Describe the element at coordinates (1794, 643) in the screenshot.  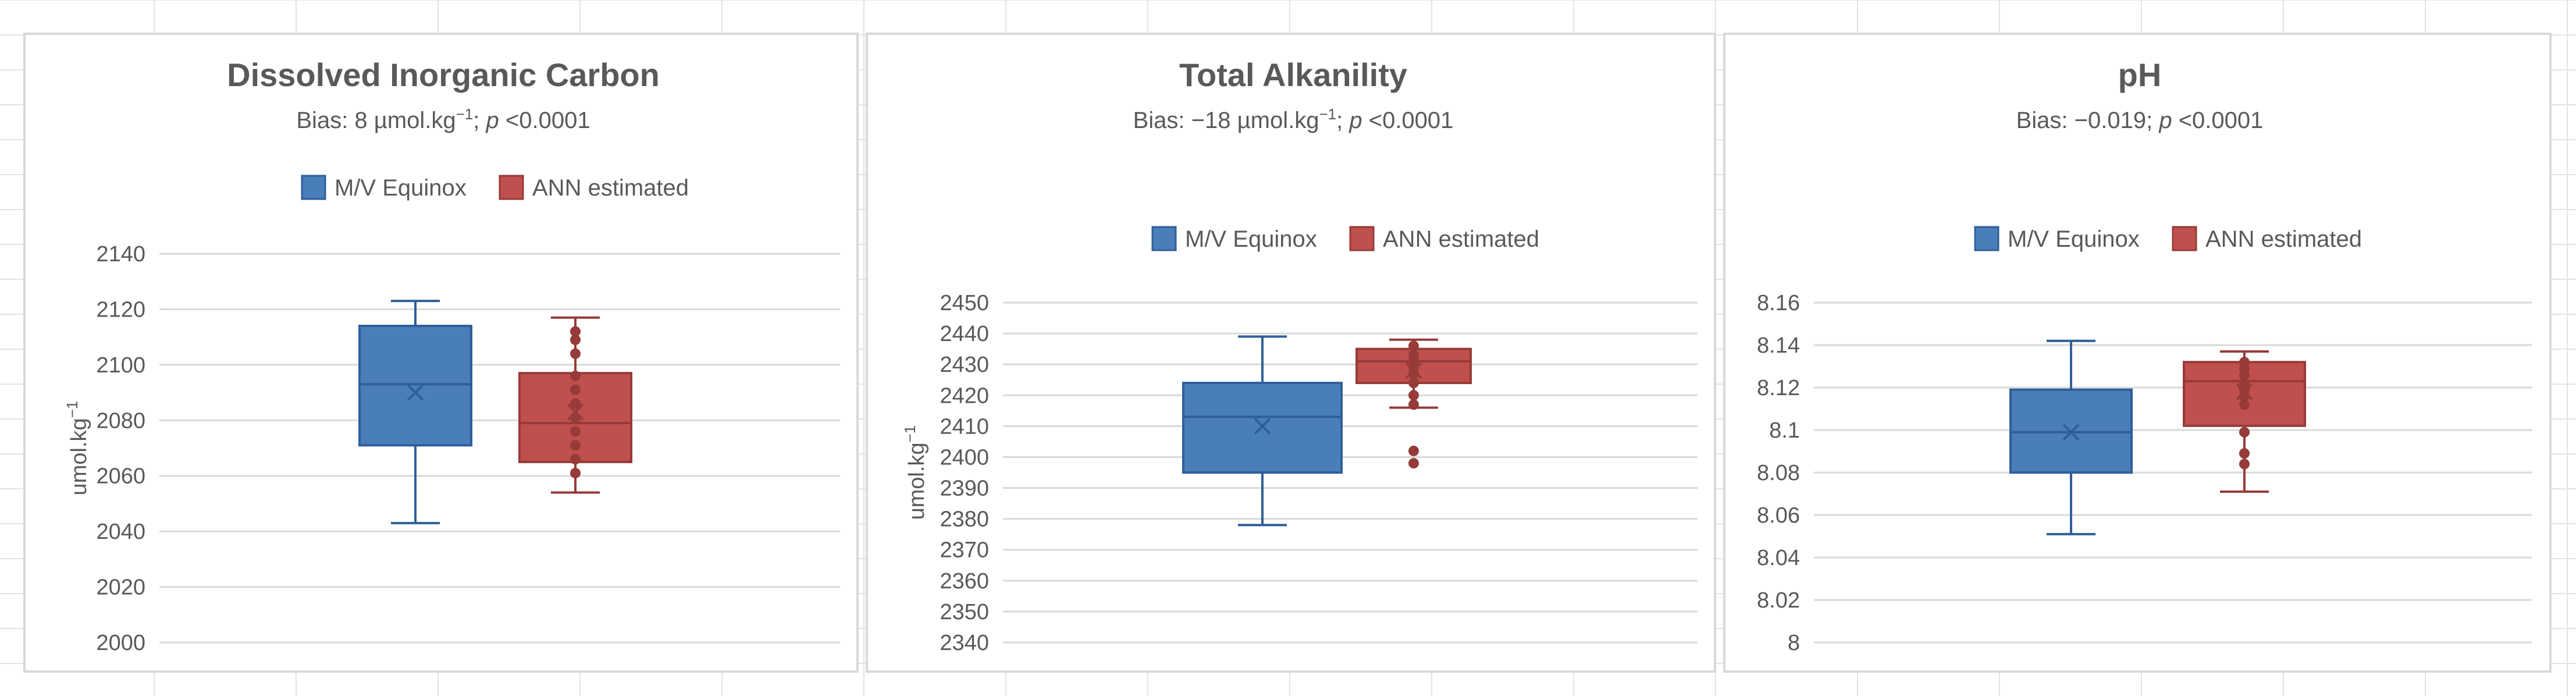
I see `y-tick-label: 8` at that location.